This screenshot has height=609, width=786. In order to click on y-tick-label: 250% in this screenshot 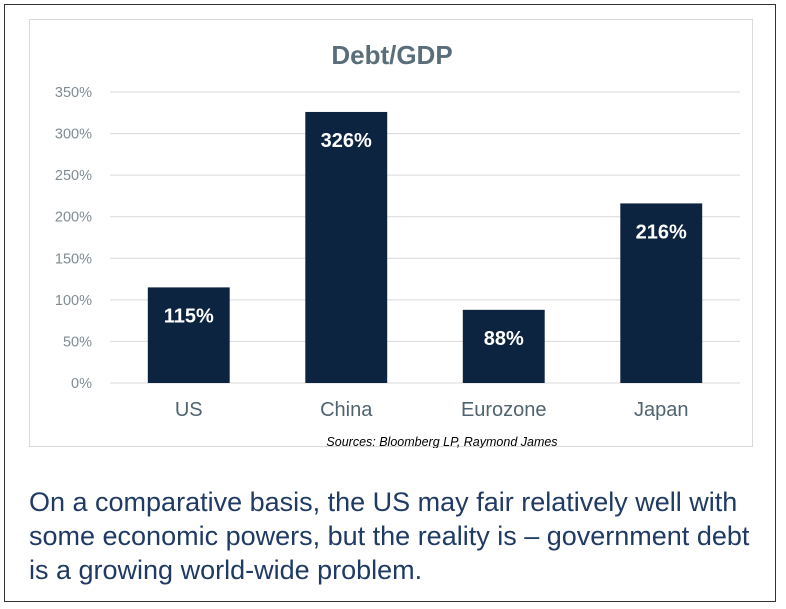, I will do `click(73, 176)`.